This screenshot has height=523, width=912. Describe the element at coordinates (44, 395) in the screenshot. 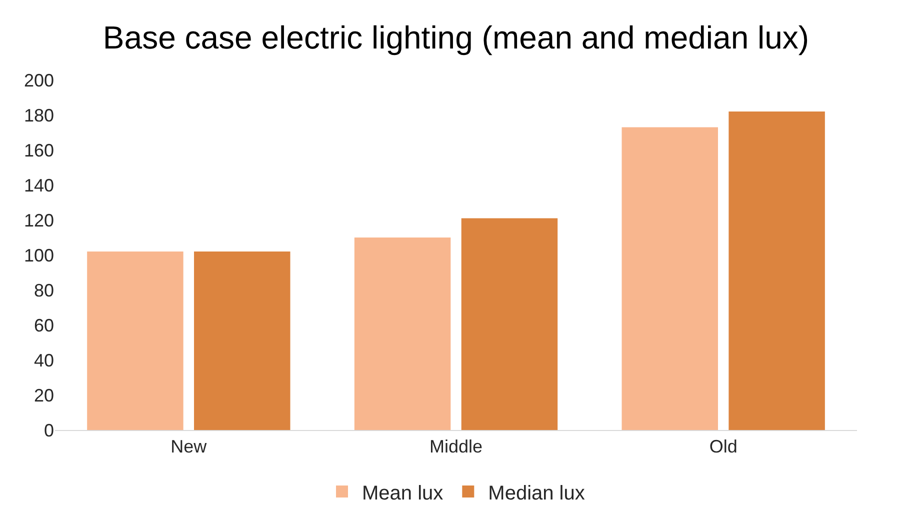

I see `y-tick-label: 20` at that location.